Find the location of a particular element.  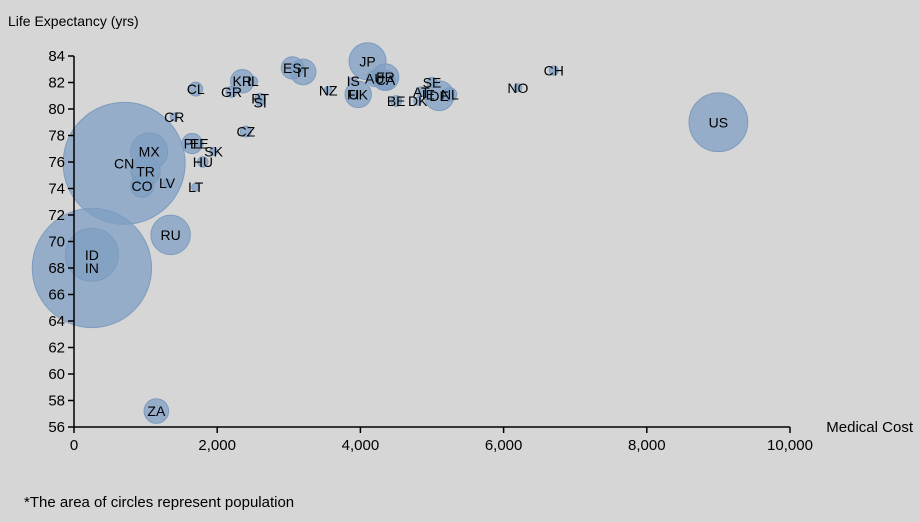

label-cr: CR is located at coordinates (174, 117).